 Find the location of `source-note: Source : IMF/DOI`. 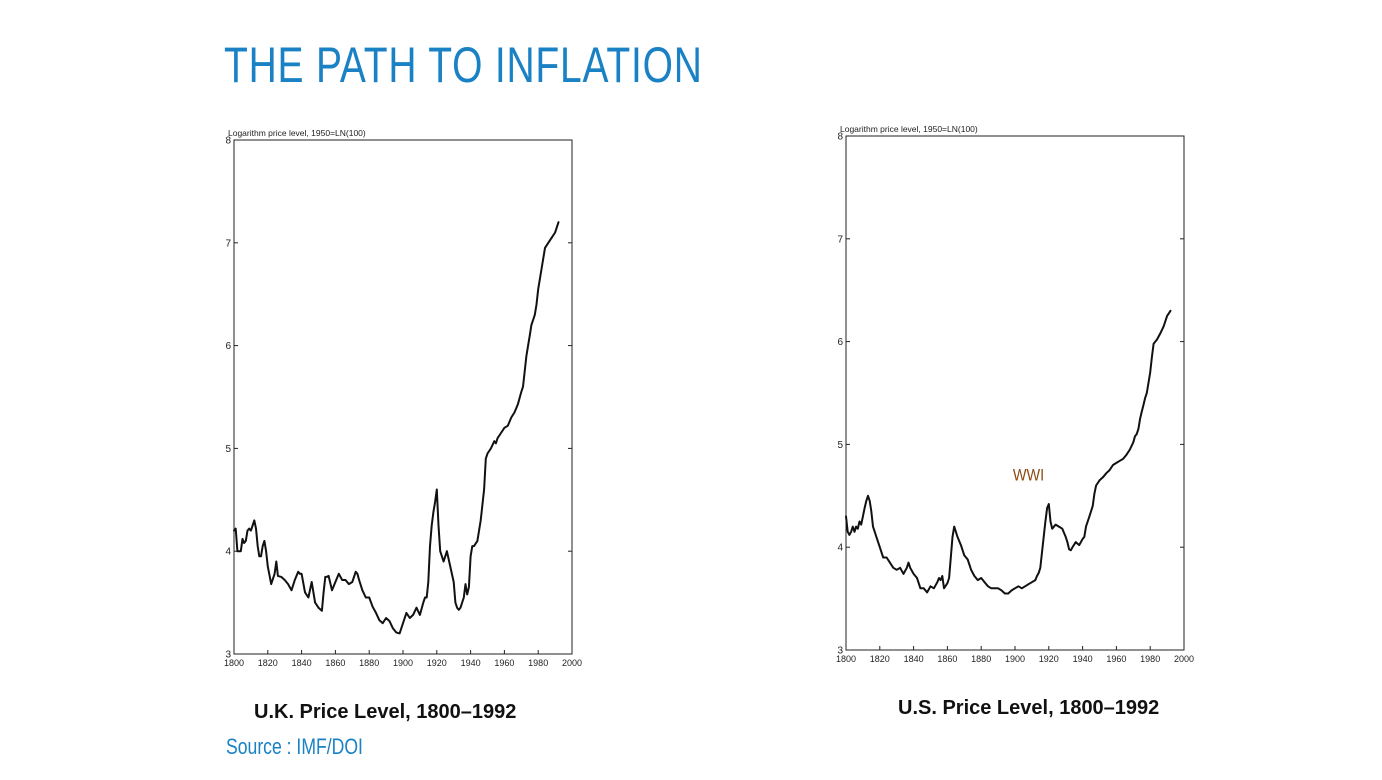

source-note: Source : IMF/DOI is located at coordinates (294, 746).